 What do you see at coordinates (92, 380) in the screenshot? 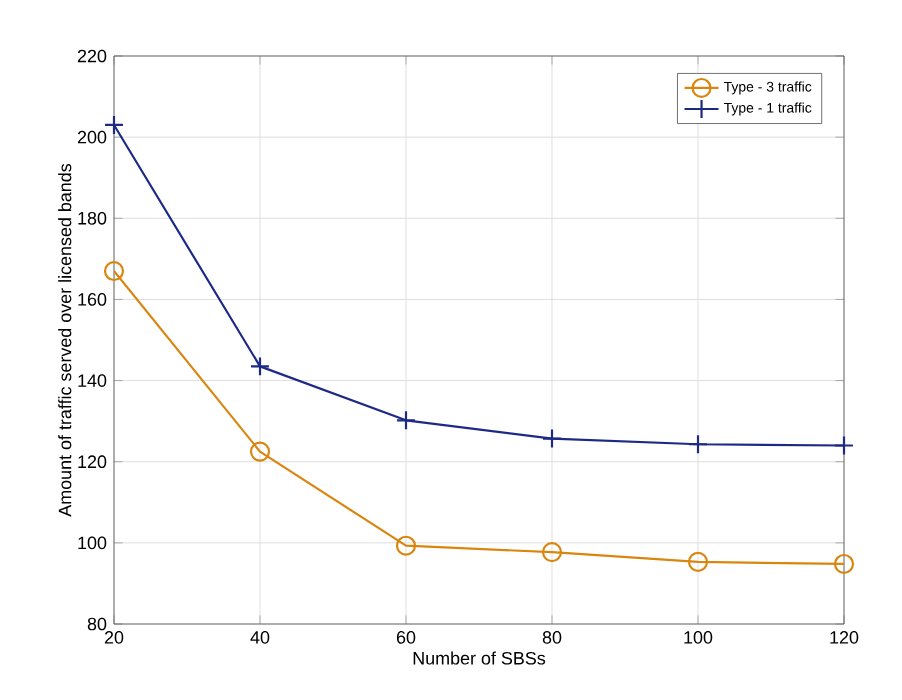
I see `y-tick-label: 140` at bounding box center [92, 380].